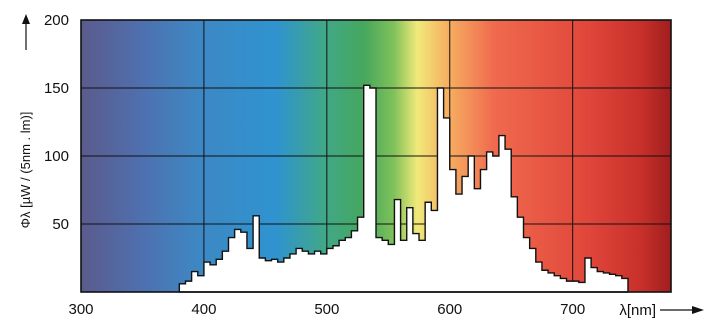 The width and height of the screenshot is (716, 320). Describe the element at coordinates (80, 309) in the screenshot. I see `x-tick-label: 300` at that location.